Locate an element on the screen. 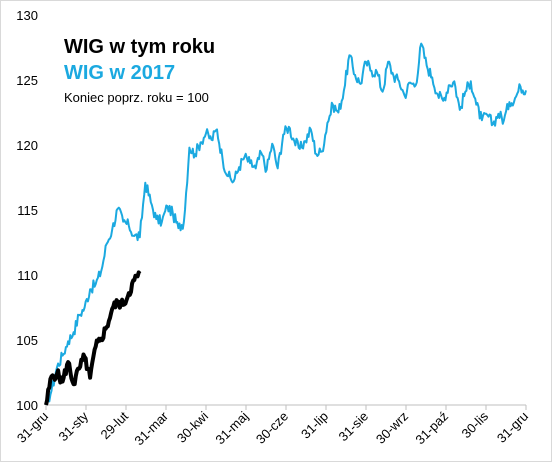 The width and height of the screenshot is (552, 462). y-tick-label: 125 is located at coordinates (27, 80).